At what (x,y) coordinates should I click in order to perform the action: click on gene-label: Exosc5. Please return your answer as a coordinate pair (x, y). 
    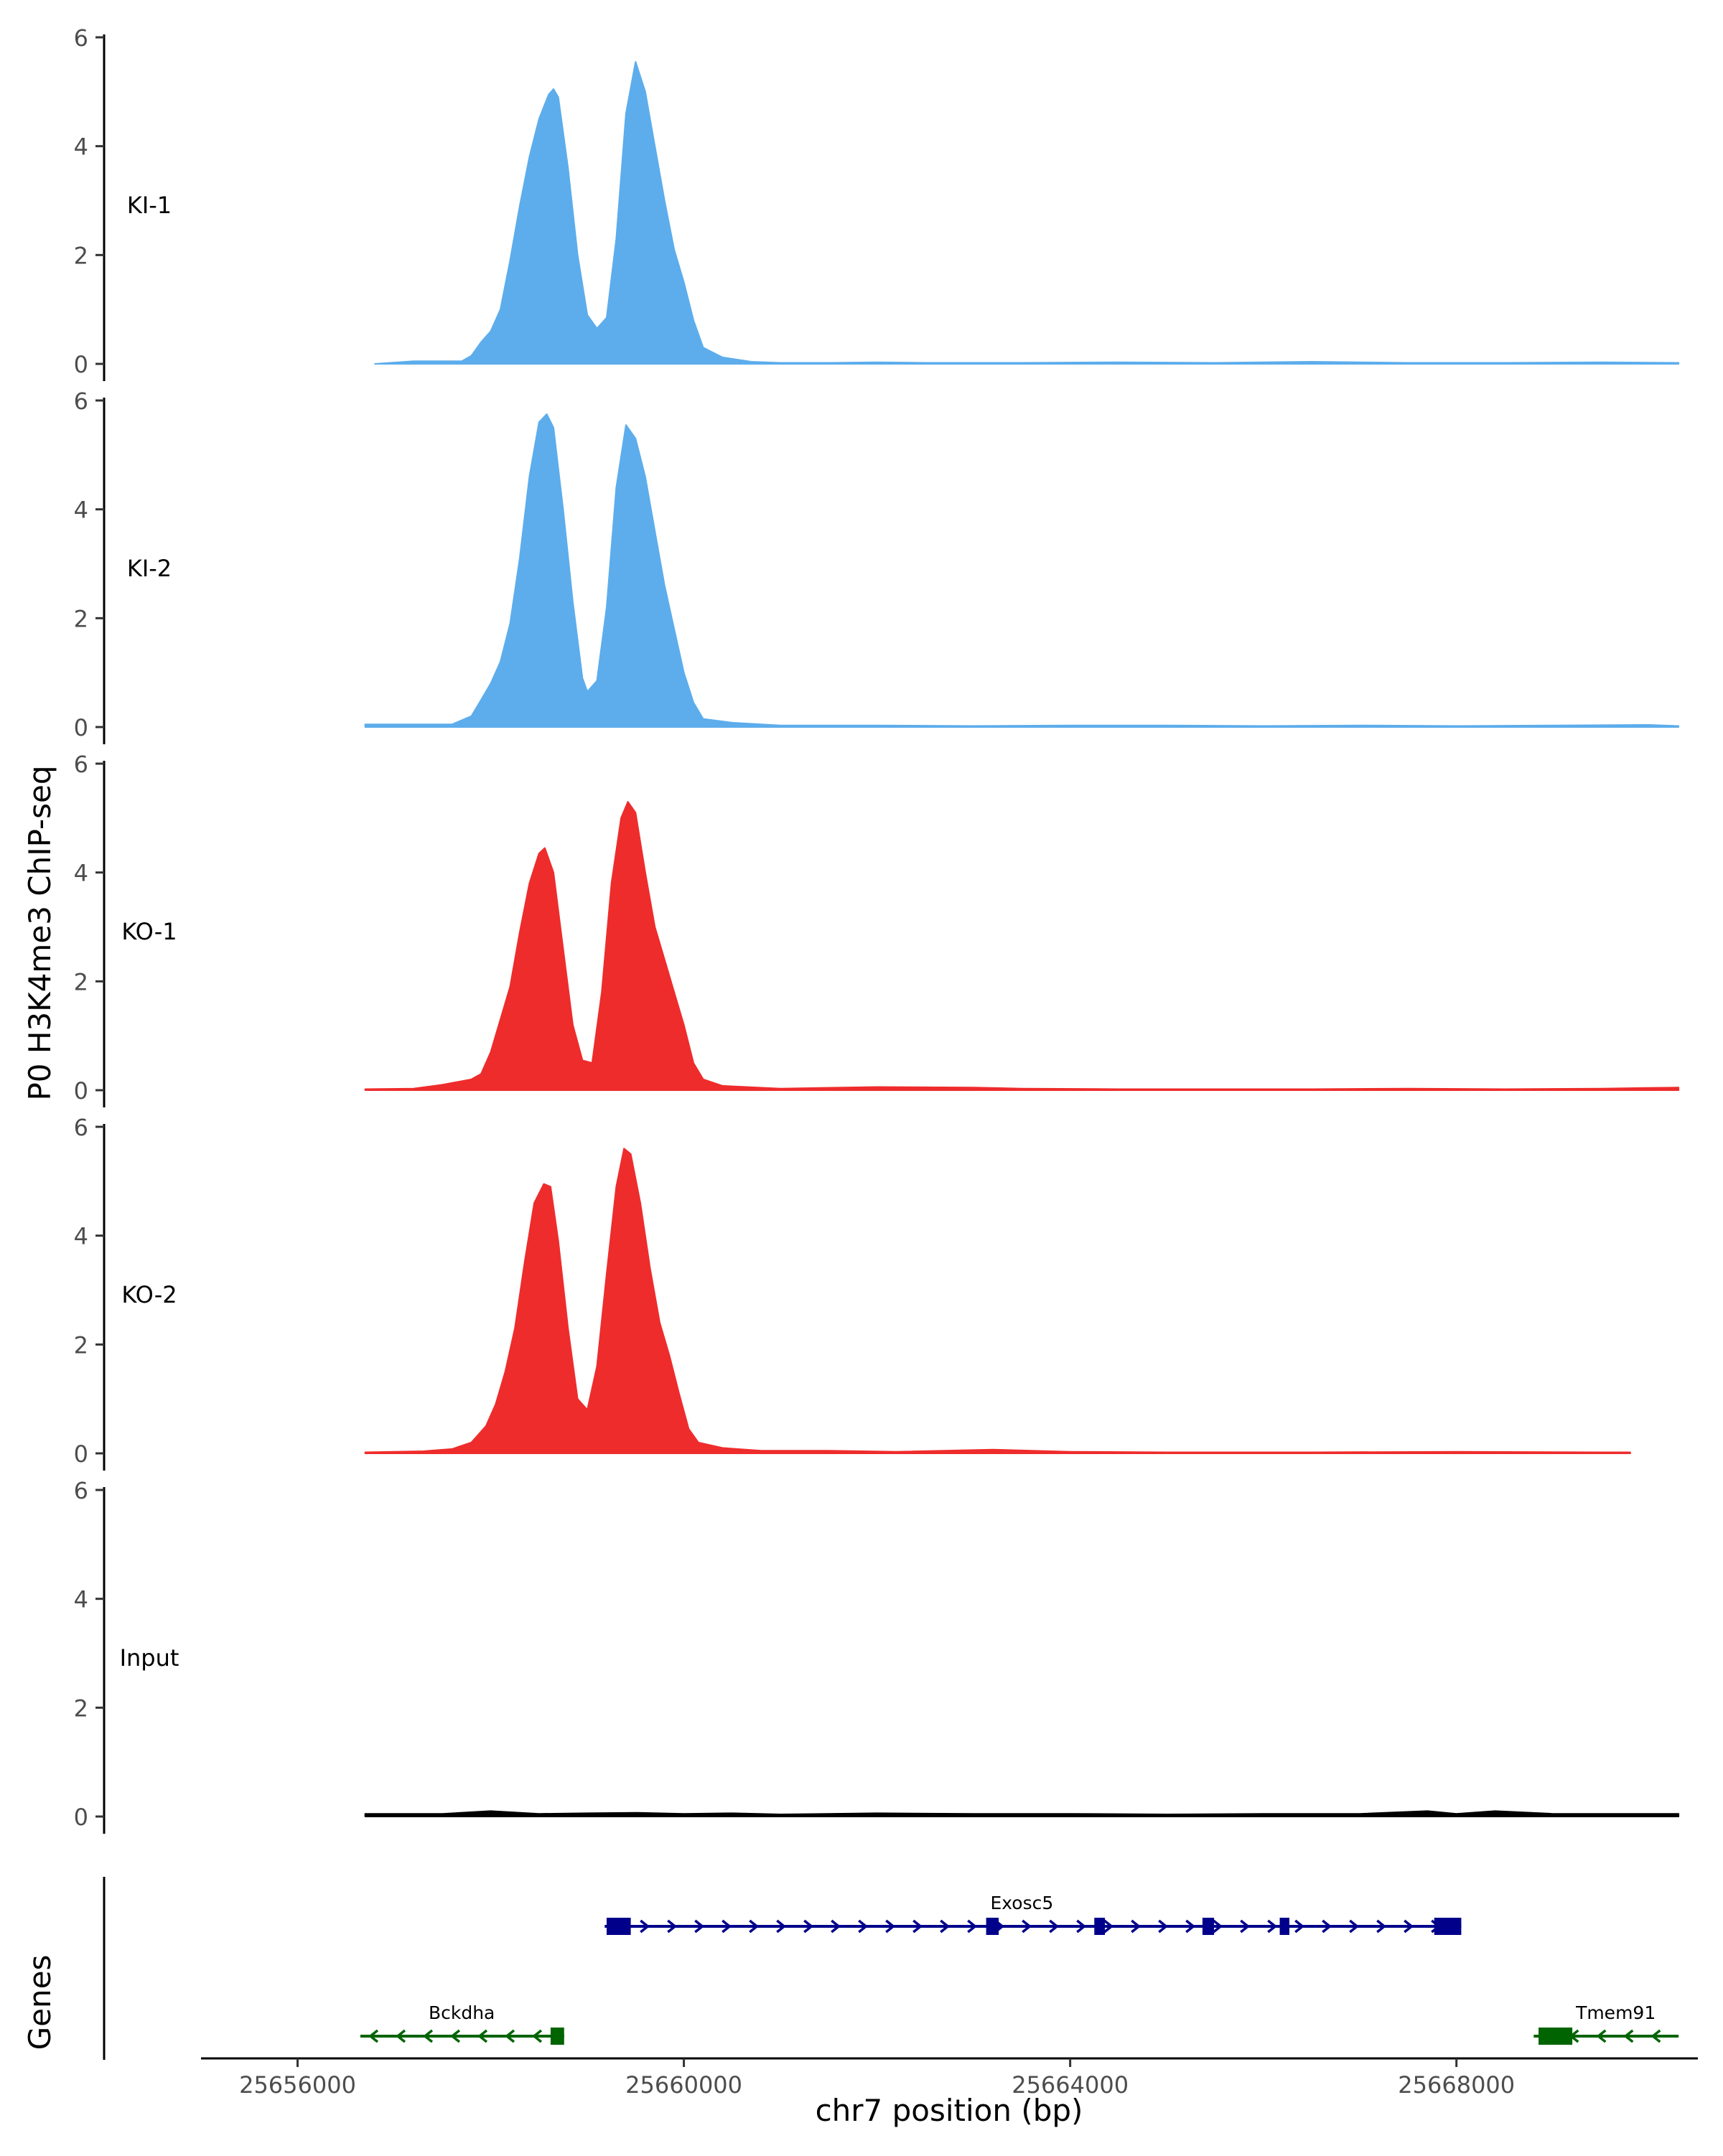
    Looking at the image, I should click on (1021, 1903).